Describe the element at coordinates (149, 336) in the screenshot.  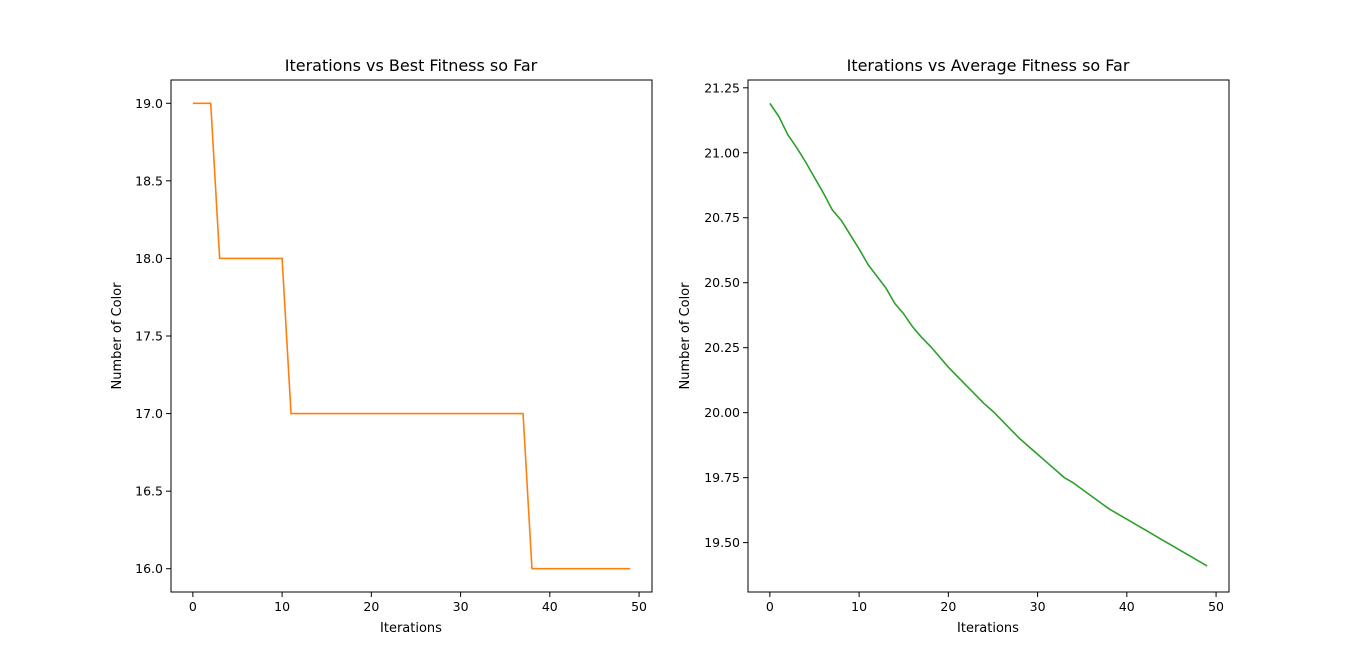
I see `y-tick-label: 17.5` at that location.